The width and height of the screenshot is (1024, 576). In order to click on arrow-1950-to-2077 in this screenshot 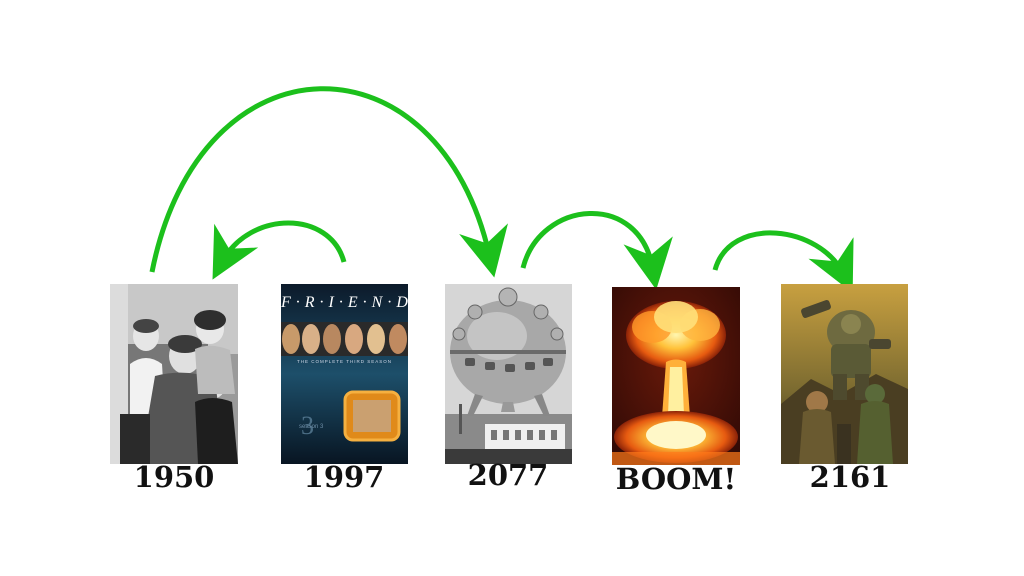, I will do `click(328, 182)`.